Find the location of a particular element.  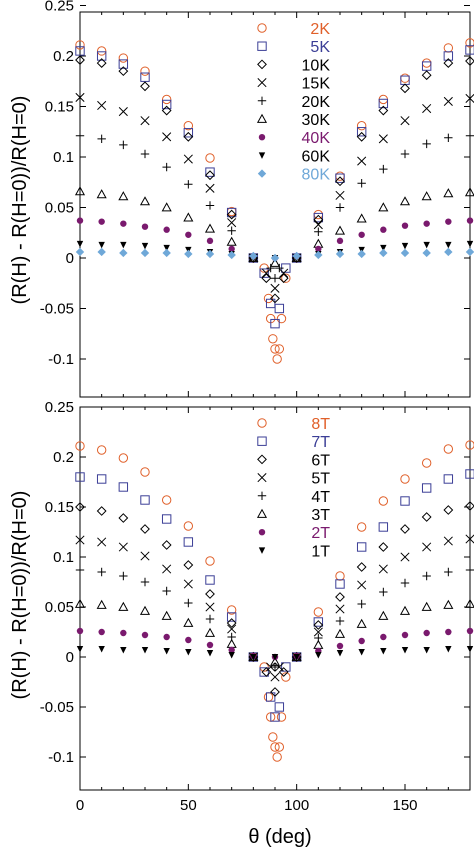

bottom-y-tick-label: 0.1 is located at coordinates (63, 557).